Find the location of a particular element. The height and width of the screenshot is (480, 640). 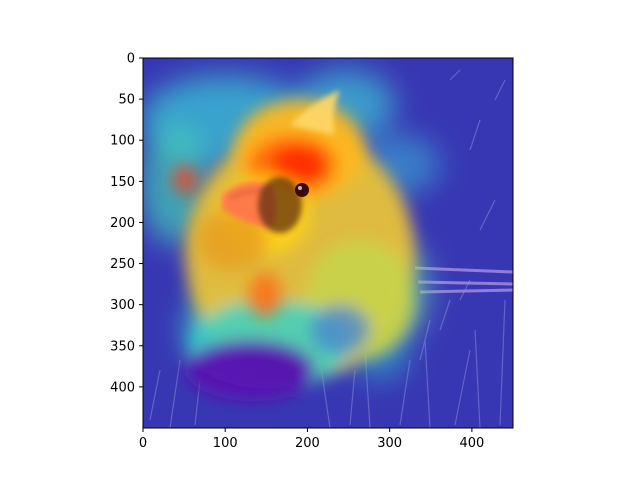

y-tick-label: 350 is located at coordinates (122, 346).